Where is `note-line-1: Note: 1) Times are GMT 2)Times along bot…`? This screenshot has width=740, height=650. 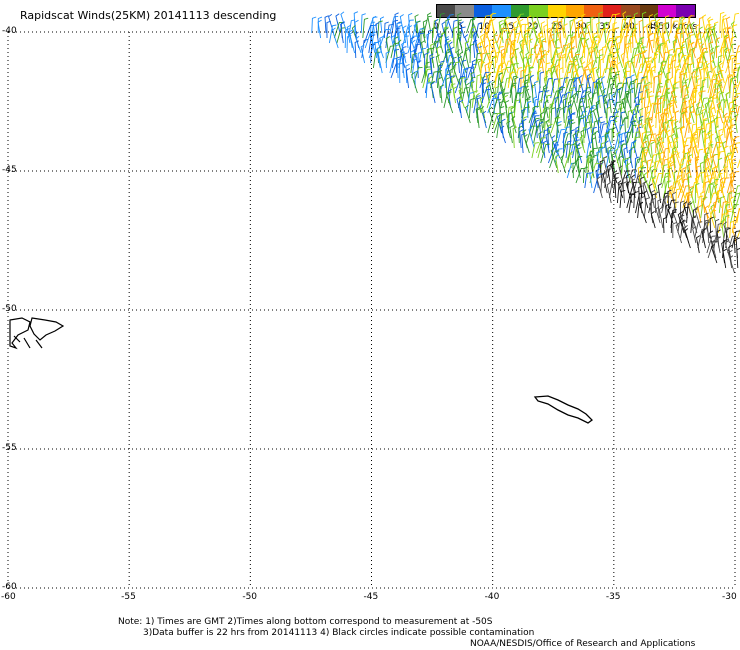
note-line-1: Note: 1) Times are GMT 2)Times along bot… is located at coordinates (305, 622).